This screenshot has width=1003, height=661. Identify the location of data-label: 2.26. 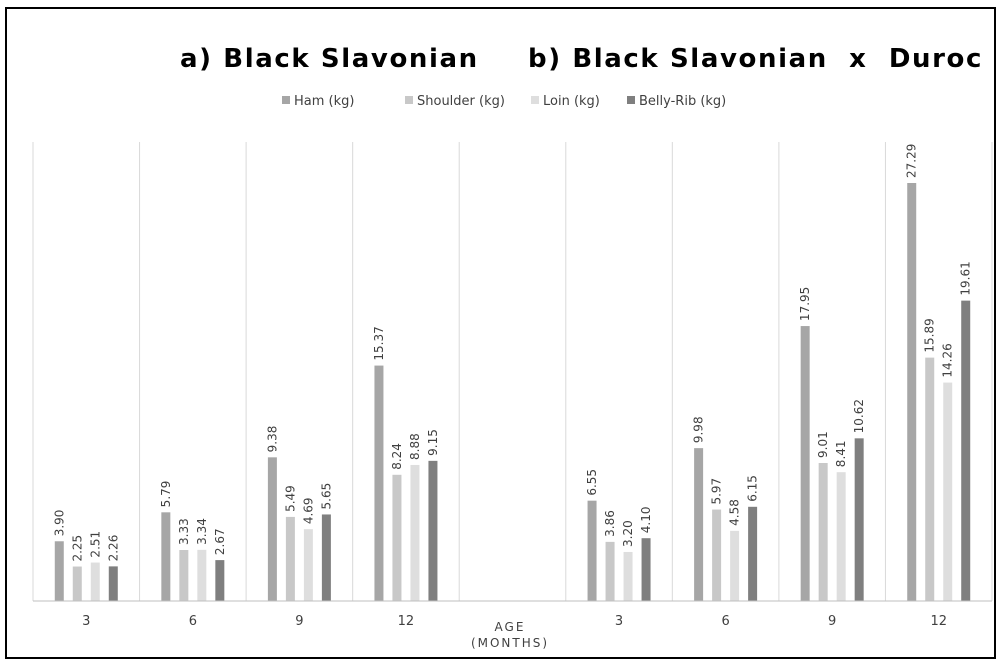
(113, 548).